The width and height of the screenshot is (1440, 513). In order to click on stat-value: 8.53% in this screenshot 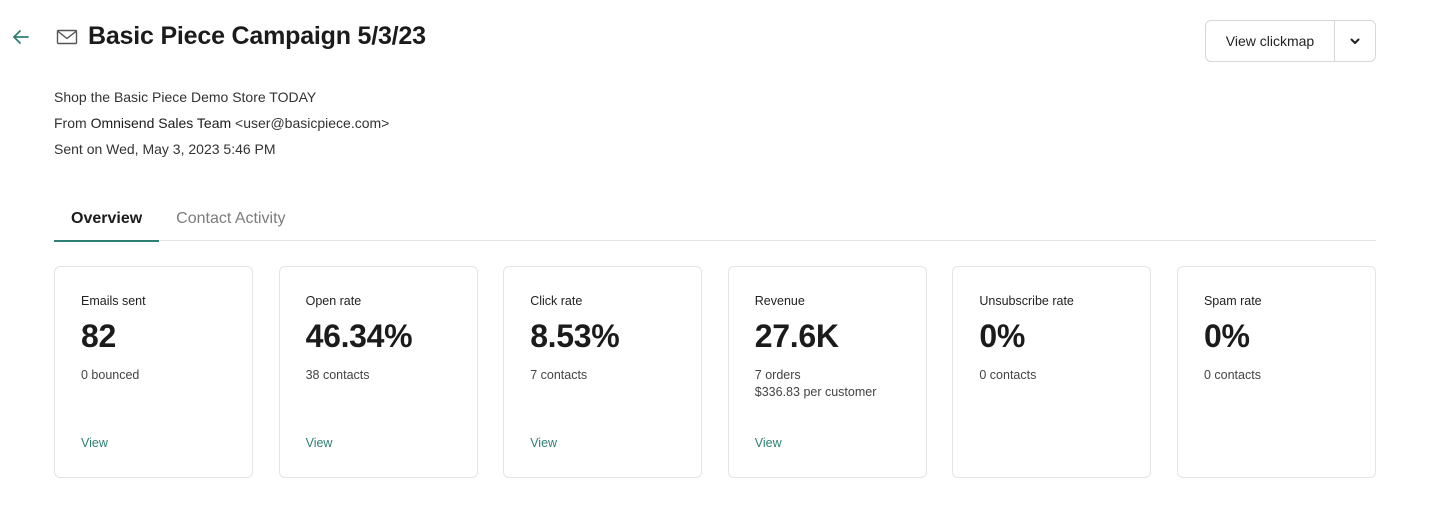, I will do `click(575, 336)`.